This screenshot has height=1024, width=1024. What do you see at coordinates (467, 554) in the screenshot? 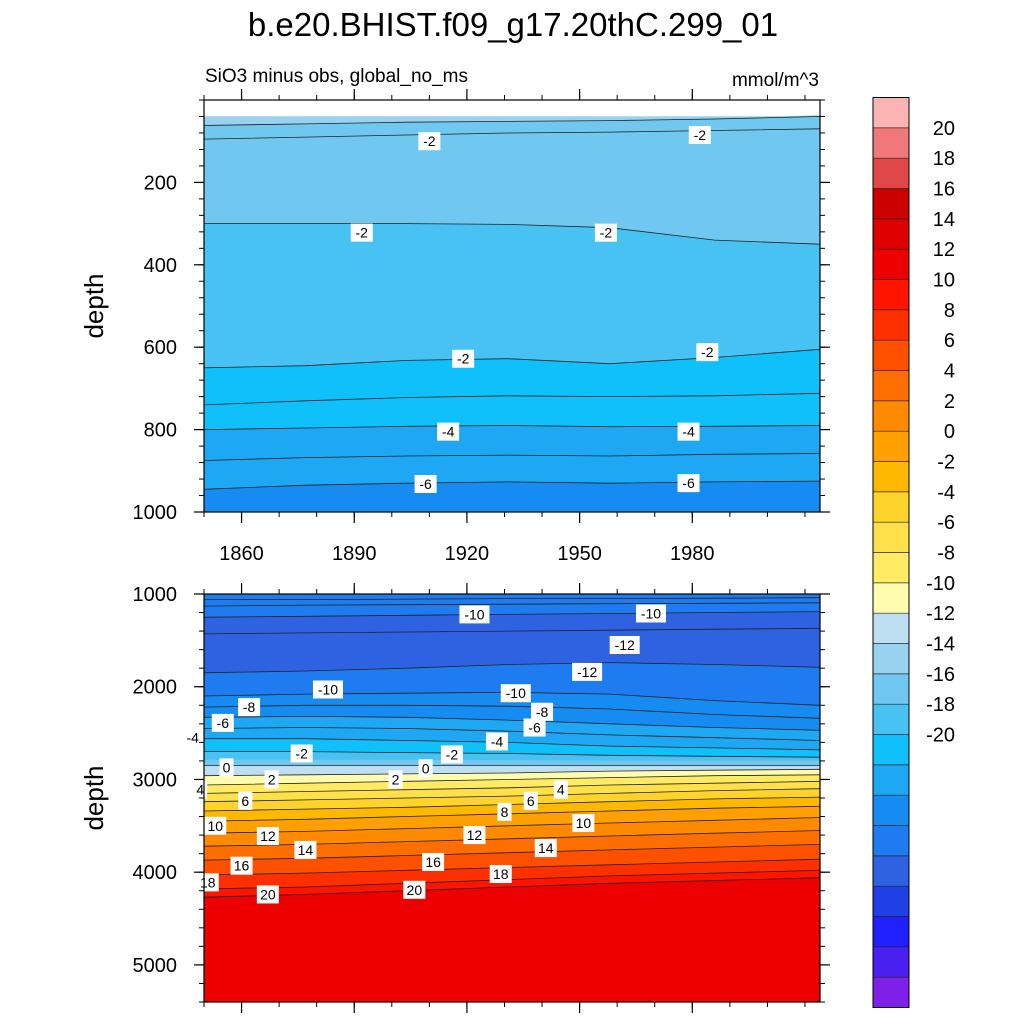
I see `x-tick-label: 1920` at bounding box center [467, 554].